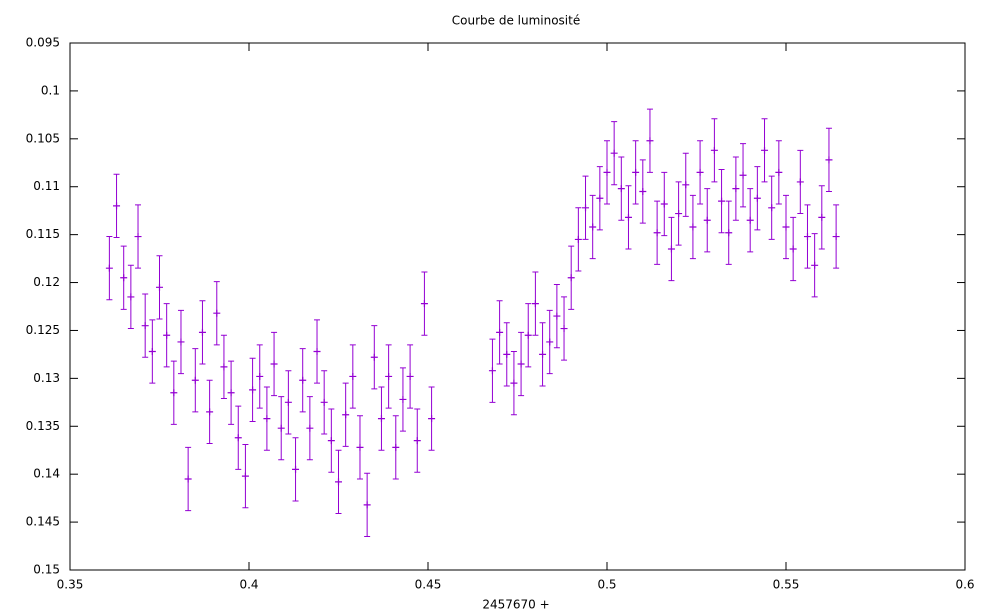 This screenshot has width=987, height=615. What do you see at coordinates (43, 43) in the screenshot?
I see `y-tick-label: 0.095` at bounding box center [43, 43].